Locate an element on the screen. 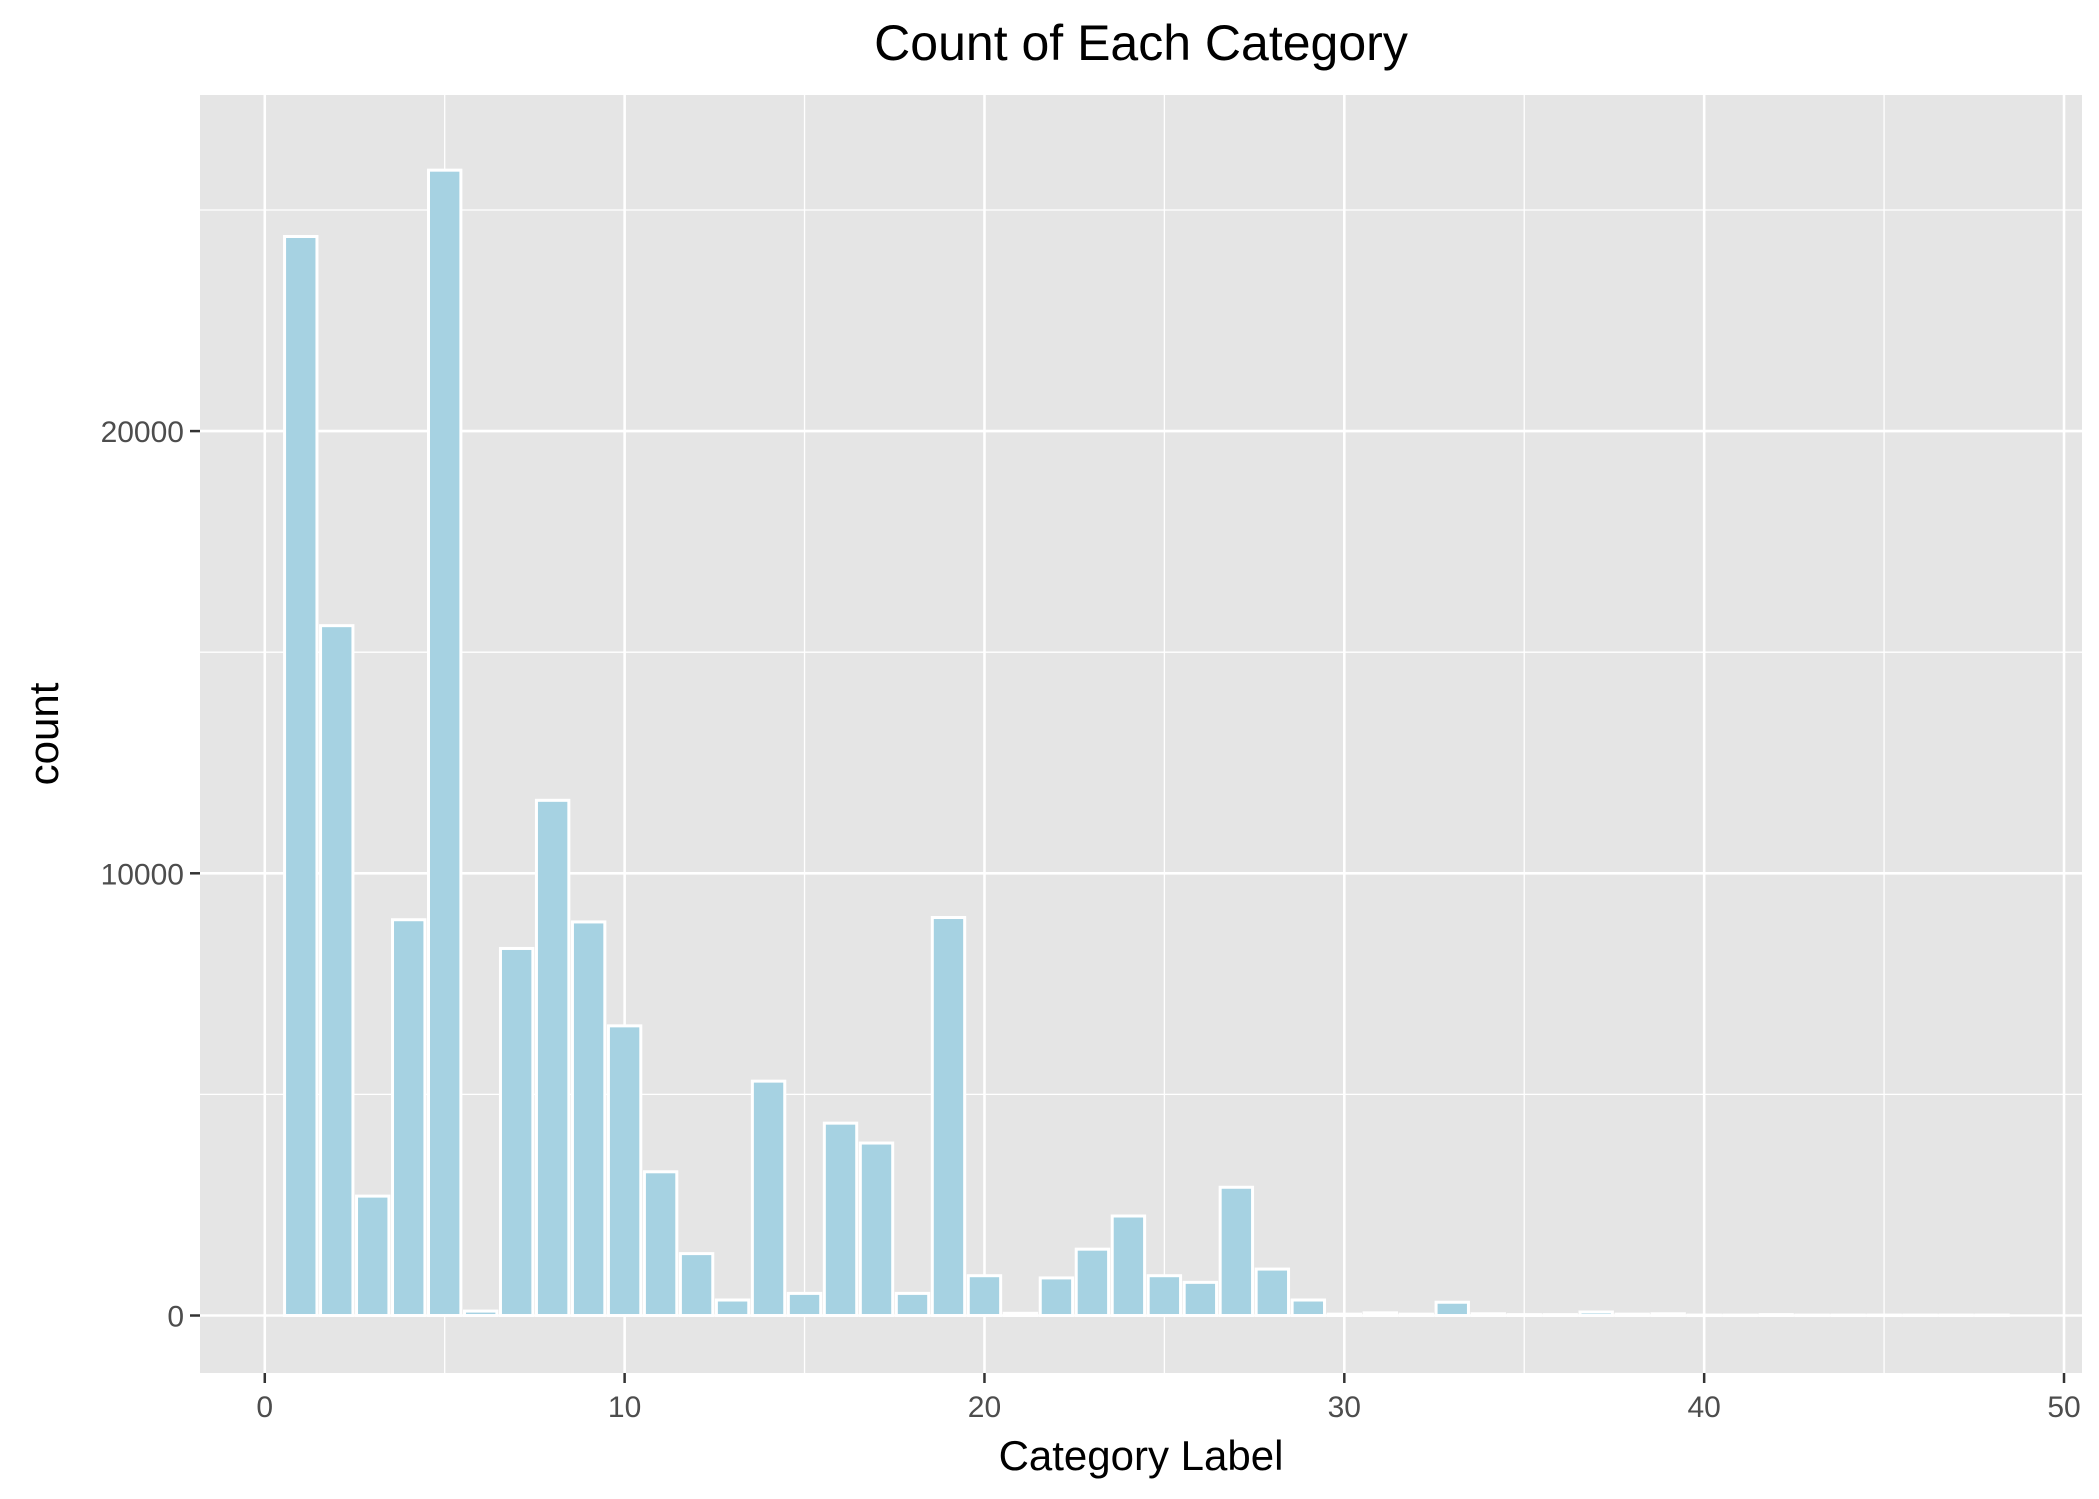 The width and height of the screenshot is (2099, 1499). x-tick-label: 10 is located at coordinates (624, 1407).